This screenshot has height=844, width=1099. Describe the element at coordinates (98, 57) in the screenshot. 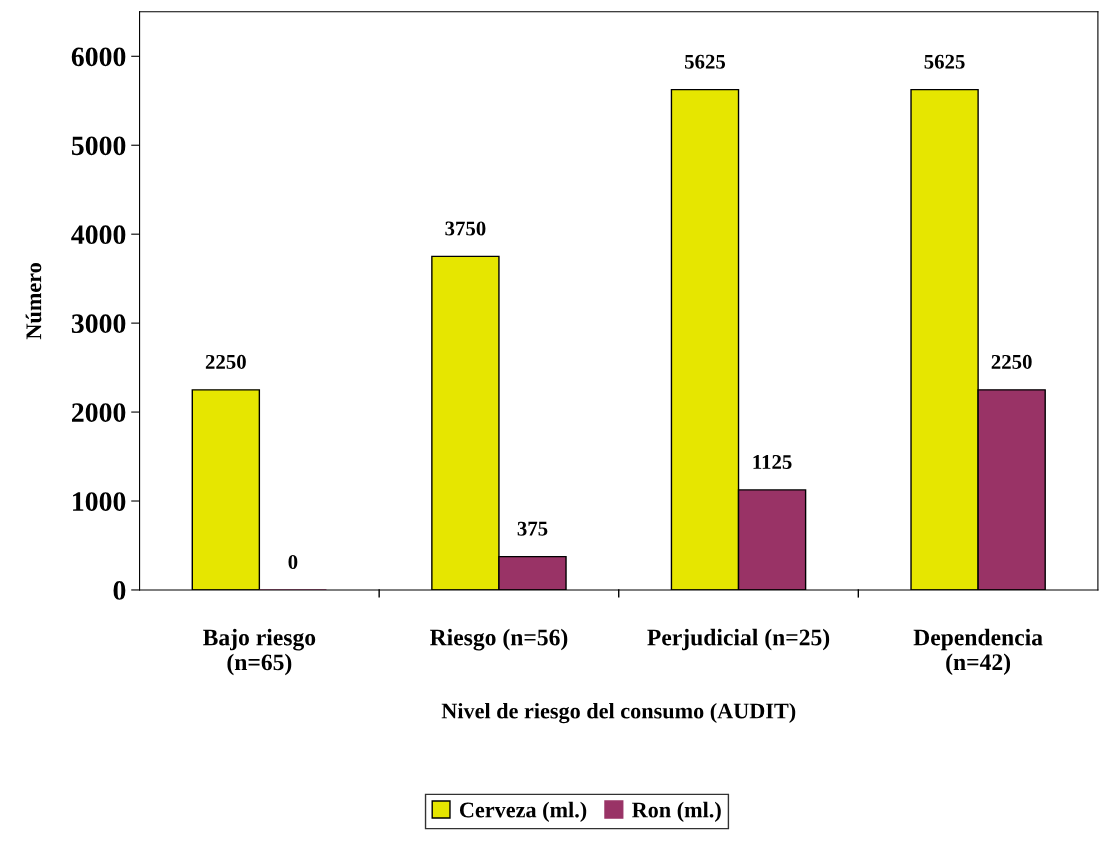

I see `y-tick-label: 6000` at that location.